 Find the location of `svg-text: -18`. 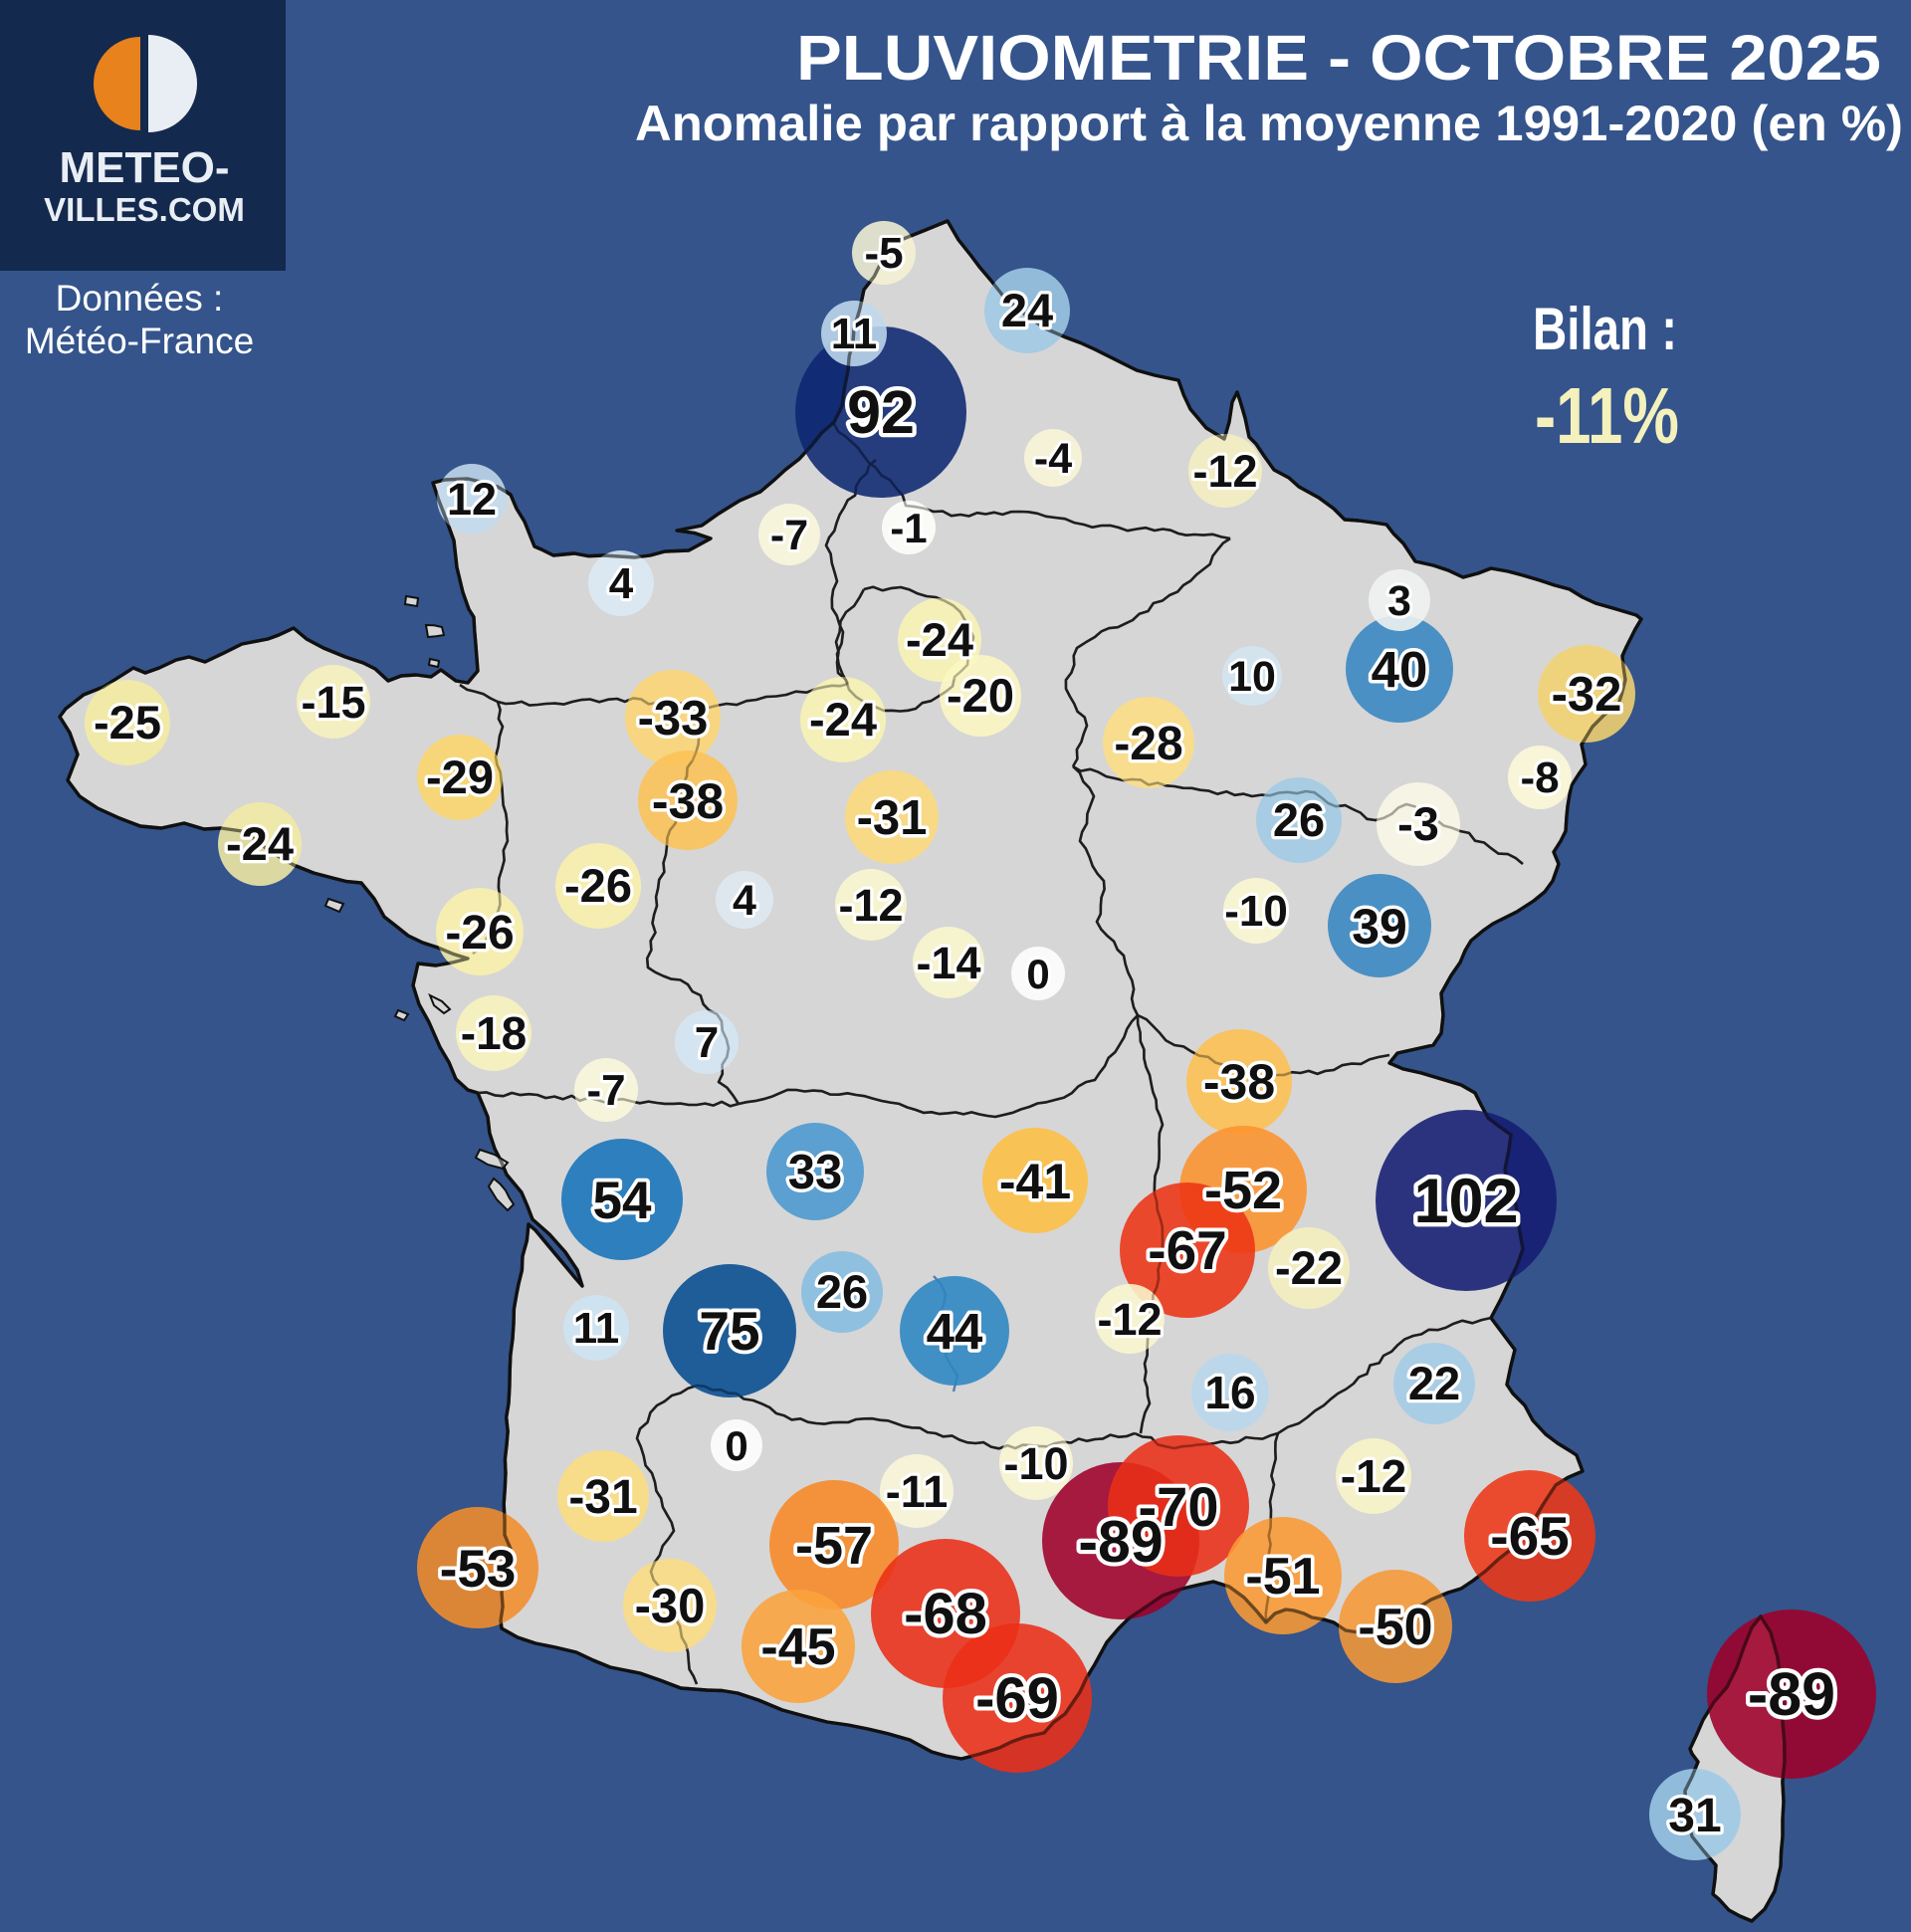

svg-text: -18 is located at coordinates (494, 1033).